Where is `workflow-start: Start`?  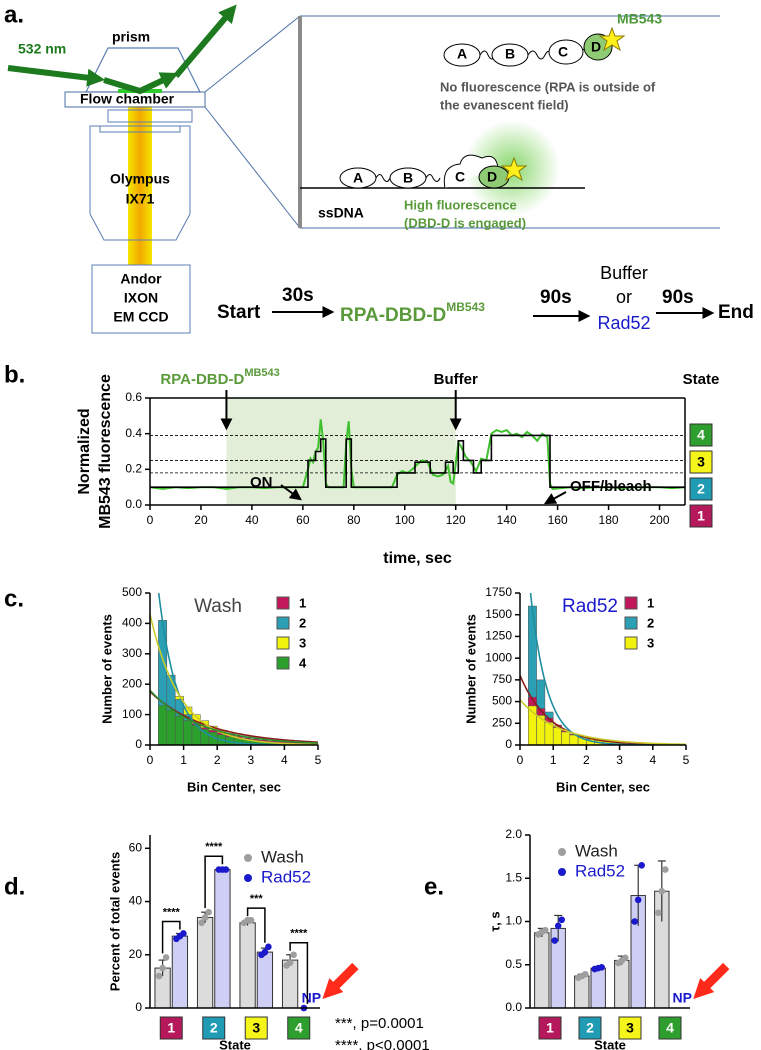 workflow-start: Start is located at coordinates (239, 312).